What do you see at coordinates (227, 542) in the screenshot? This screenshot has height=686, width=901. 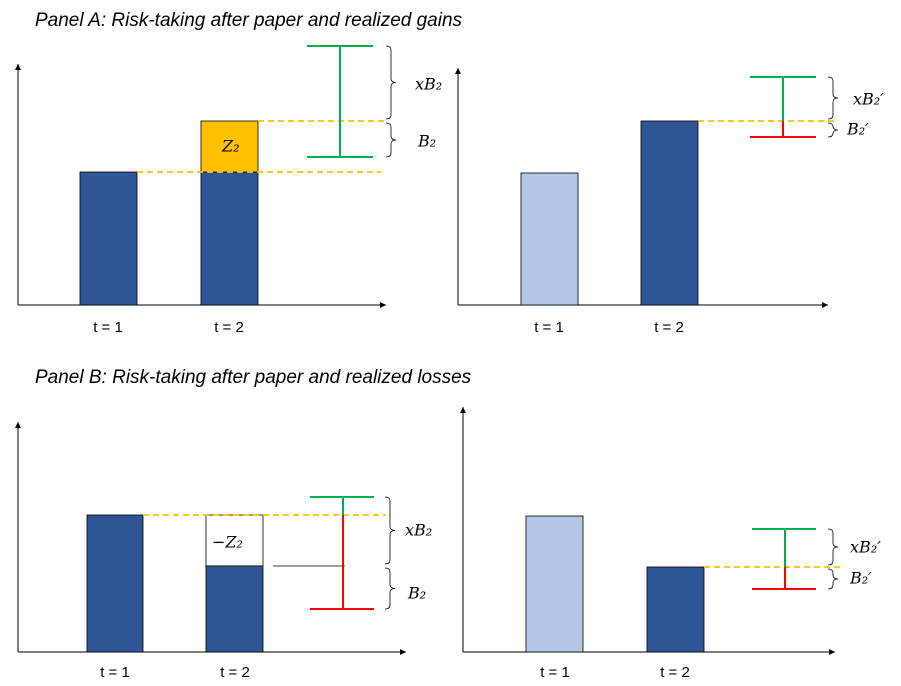 I see `bar-label: −Z₂` at bounding box center [227, 542].